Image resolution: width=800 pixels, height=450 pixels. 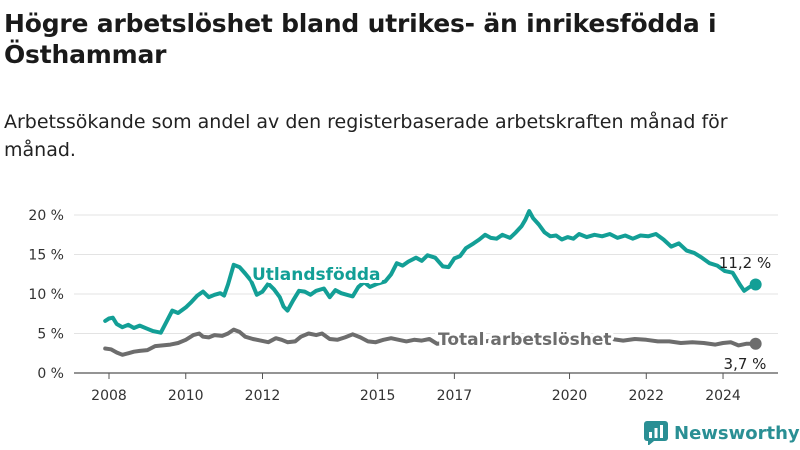 I want to click on y-tick-label: 5 %, so click(x=50, y=335).